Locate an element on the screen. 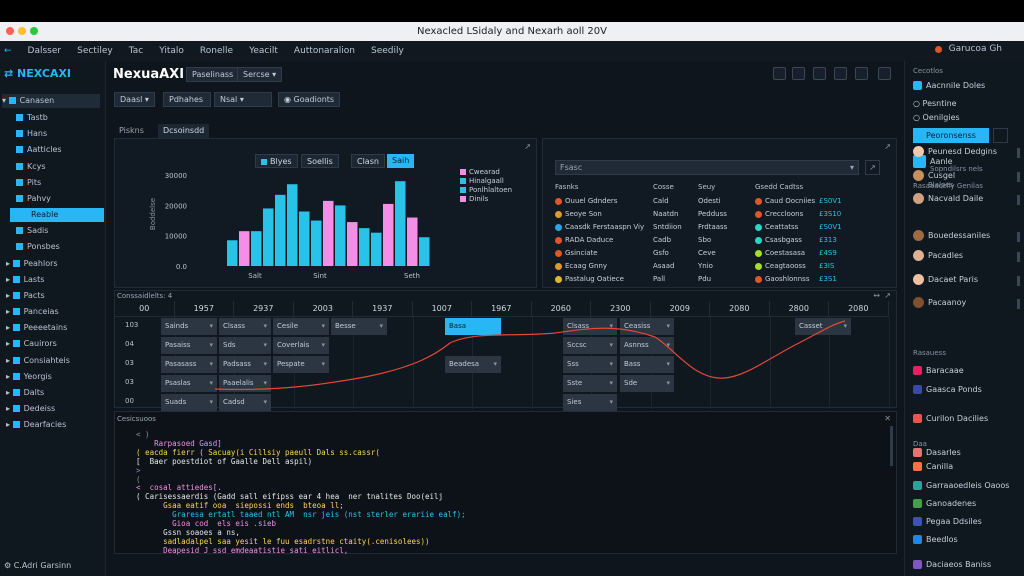  sidebar-item: ▸ Consiahteis is located at coordinates (38, 360).